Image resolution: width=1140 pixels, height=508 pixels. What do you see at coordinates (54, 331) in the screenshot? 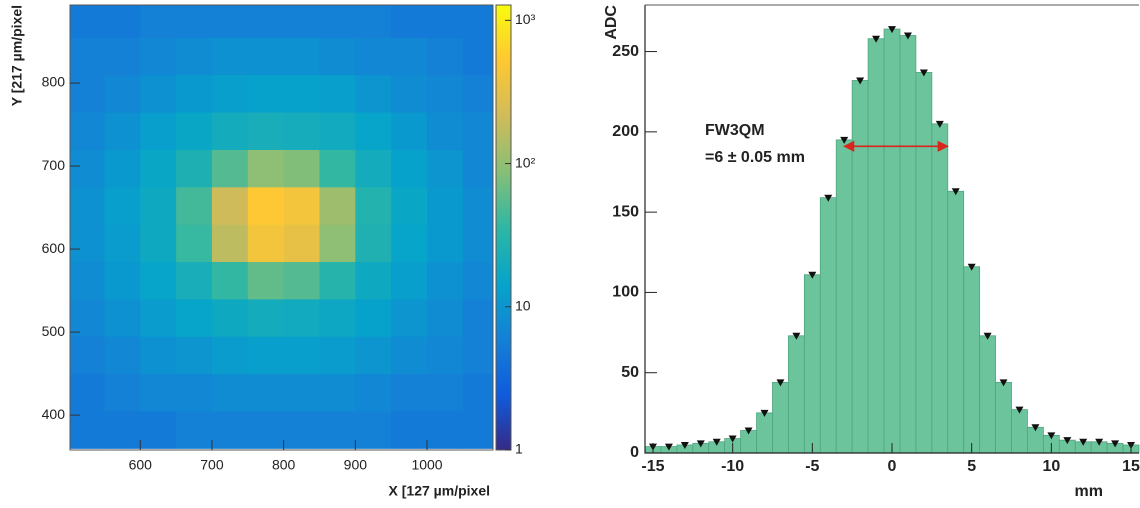
I see `y-tick-label: 500` at bounding box center [54, 331].